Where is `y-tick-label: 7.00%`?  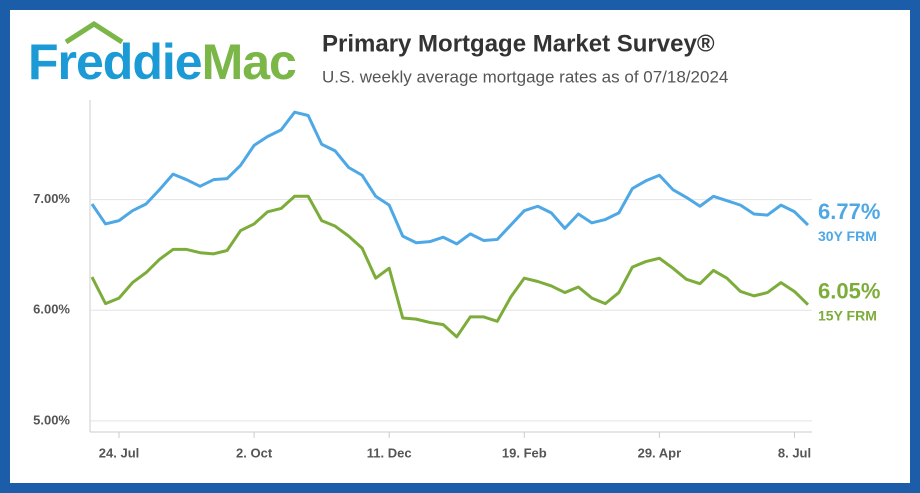 y-tick-label: 7.00% is located at coordinates (51, 198).